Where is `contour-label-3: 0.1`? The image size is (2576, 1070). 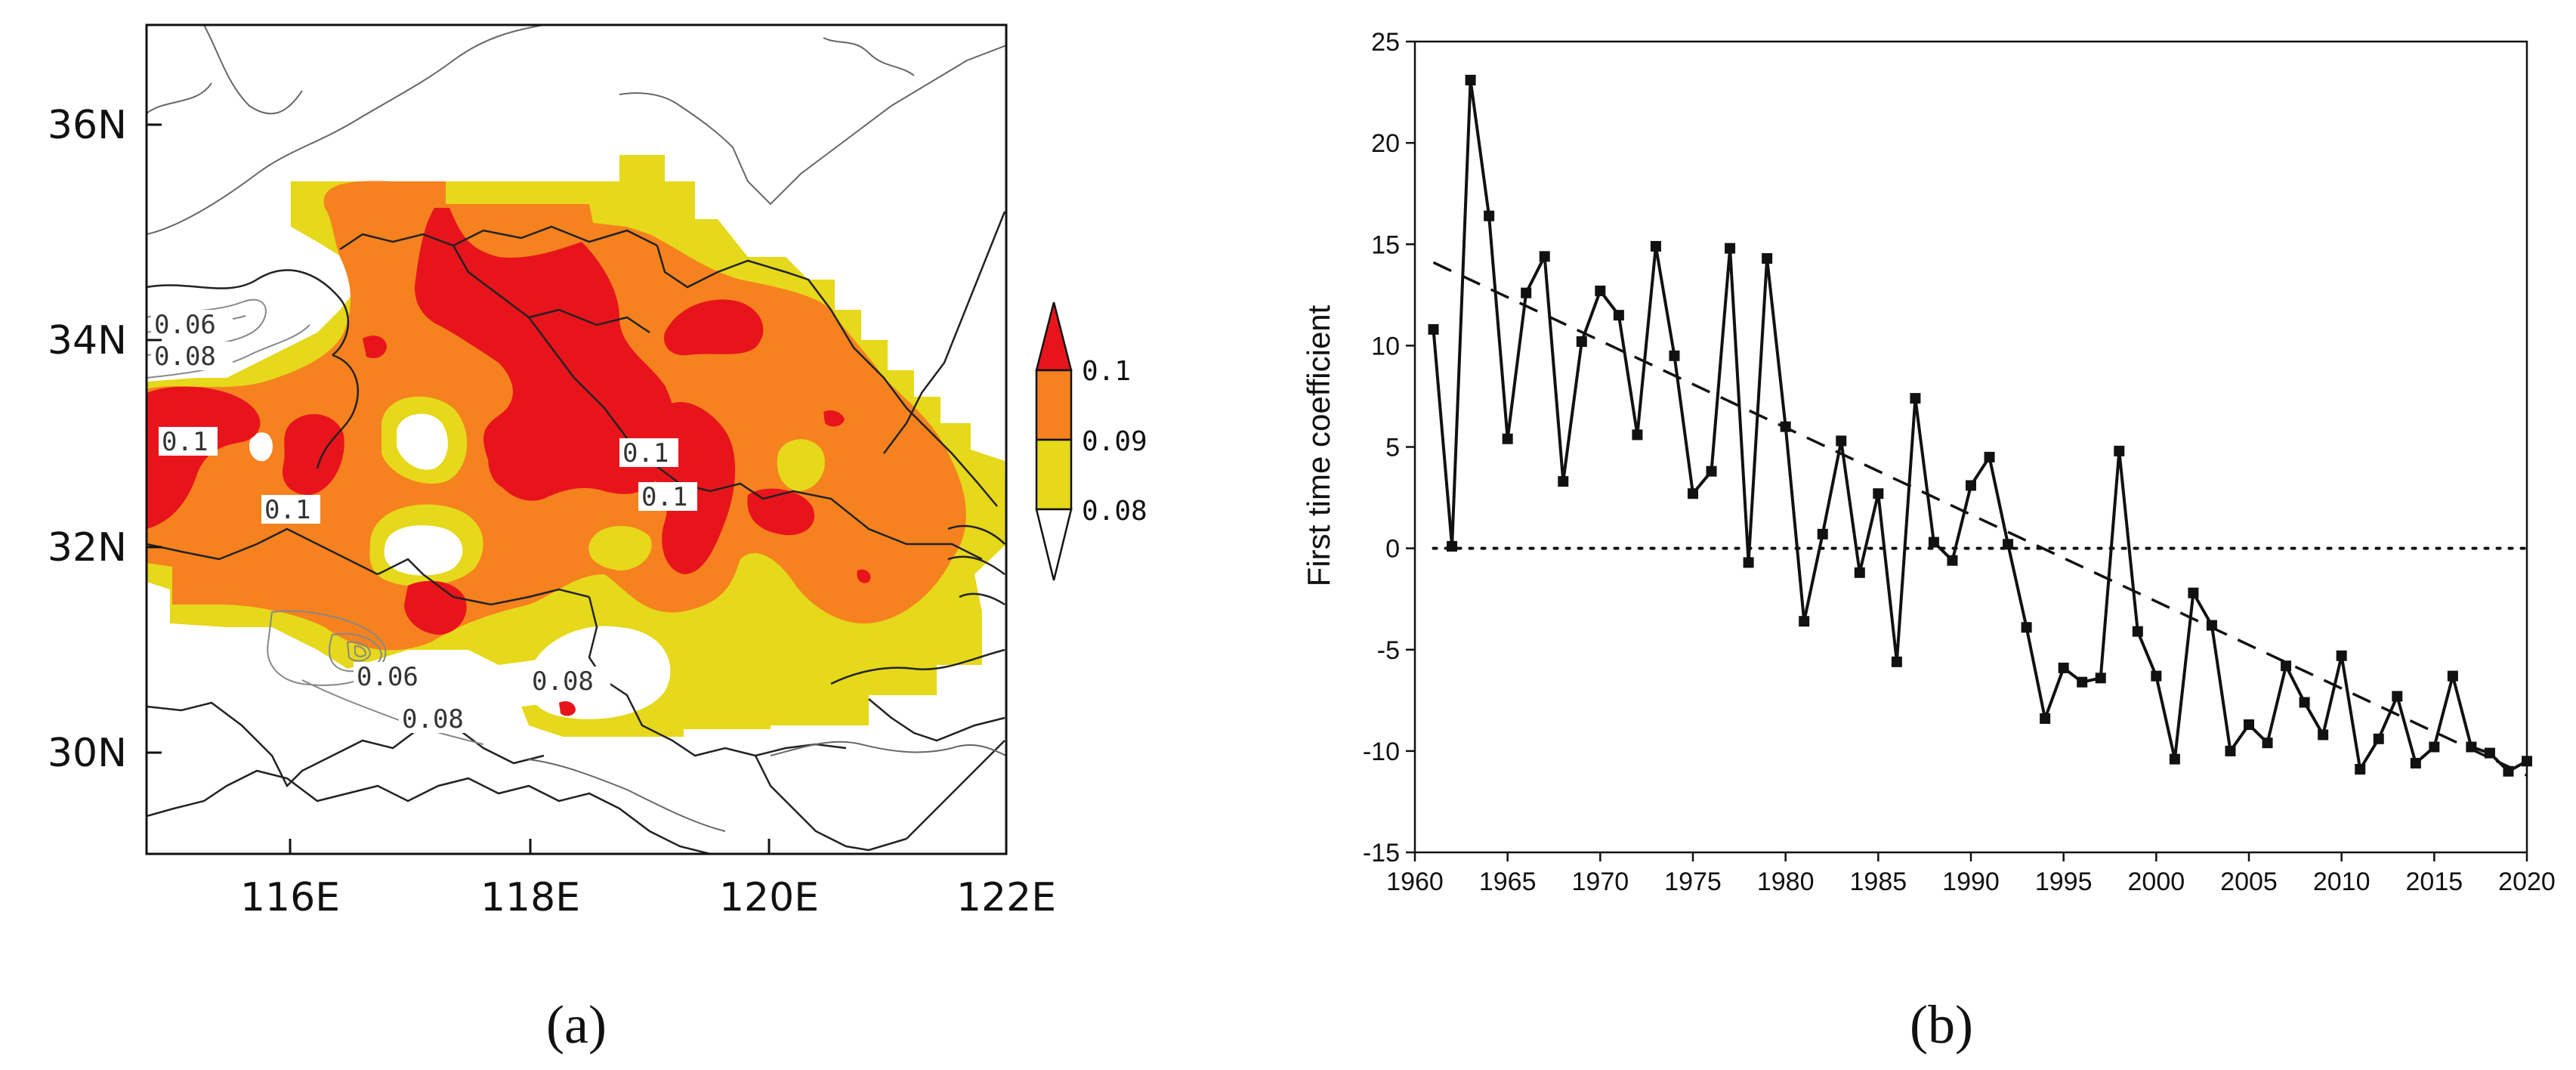 contour-label-3: 0.1 is located at coordinates (188, 442).